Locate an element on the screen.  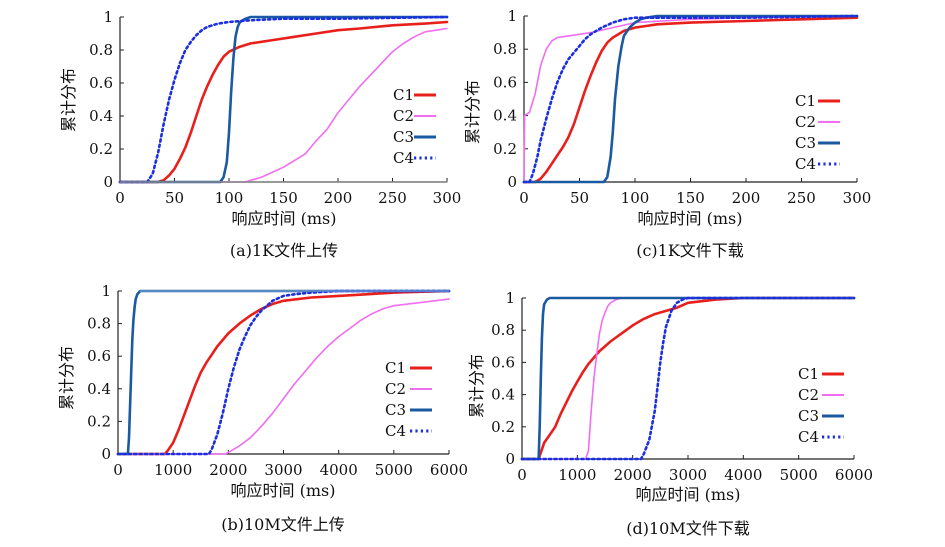
chart-caption: (c)1K文件下载 is located at coordinates (690, 250).